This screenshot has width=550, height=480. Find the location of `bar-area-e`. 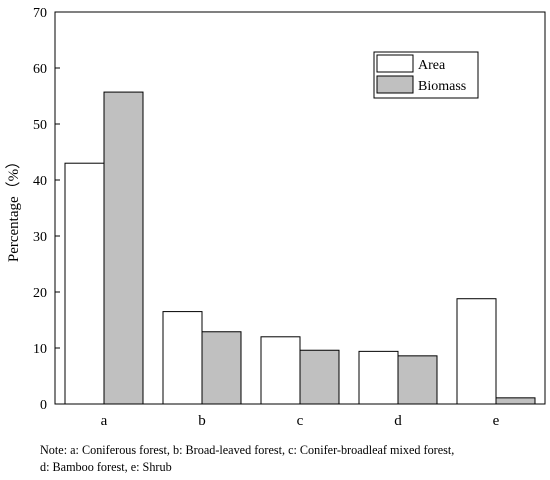

bar-area-e is located at coordinates (476, 351).